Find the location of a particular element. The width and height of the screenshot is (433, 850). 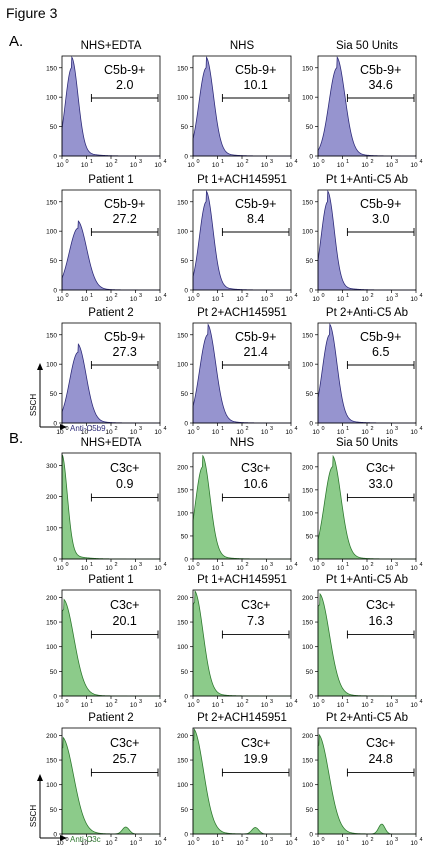

gate-label: C5b-9+ is located at coordinates (124, 70).